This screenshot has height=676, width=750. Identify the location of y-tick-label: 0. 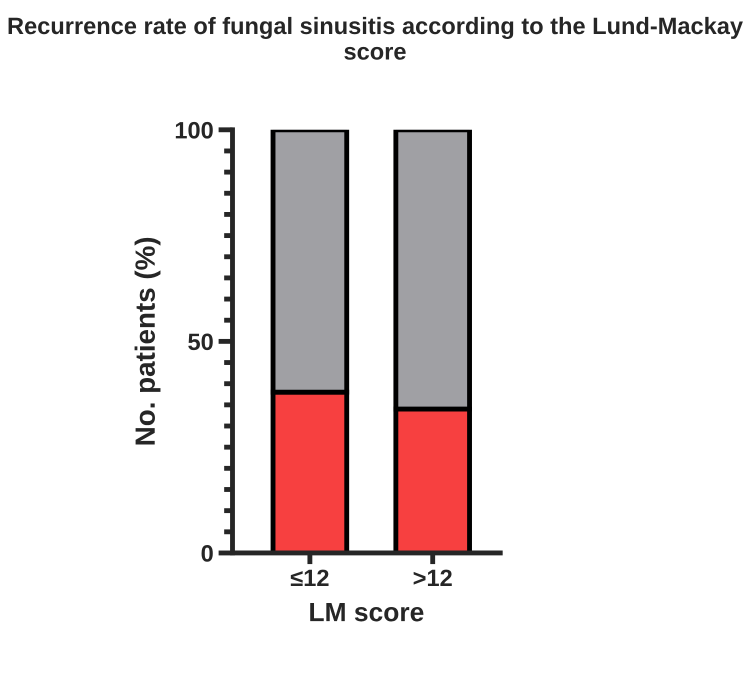
(207, 553).